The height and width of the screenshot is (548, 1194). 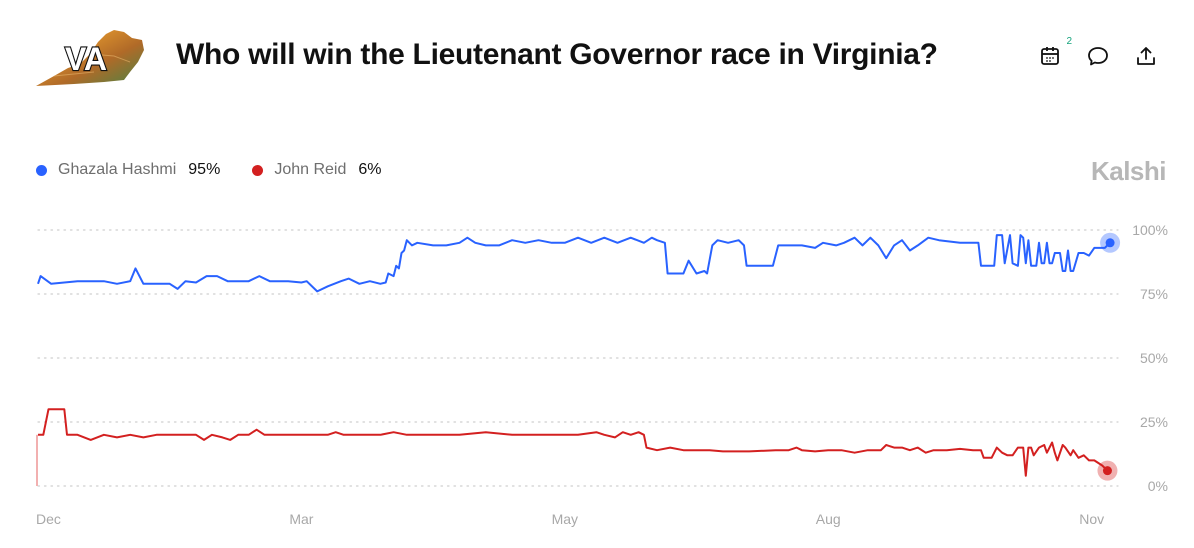 I want to click on legend-item-hashmi: Ghazala Hashmi 95%, so click(x=128, y=170).